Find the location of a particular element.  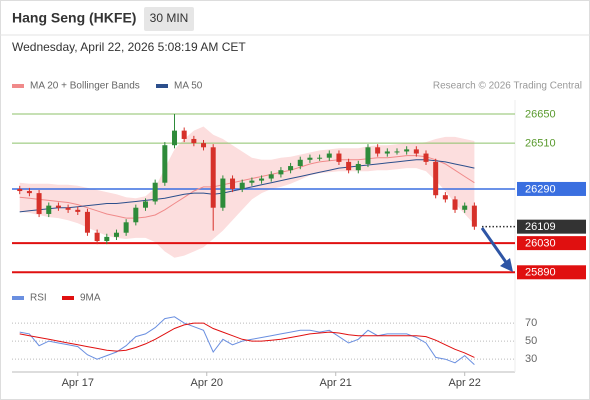

rsi-tick-label: 70 is located at coordinates (531, 323).